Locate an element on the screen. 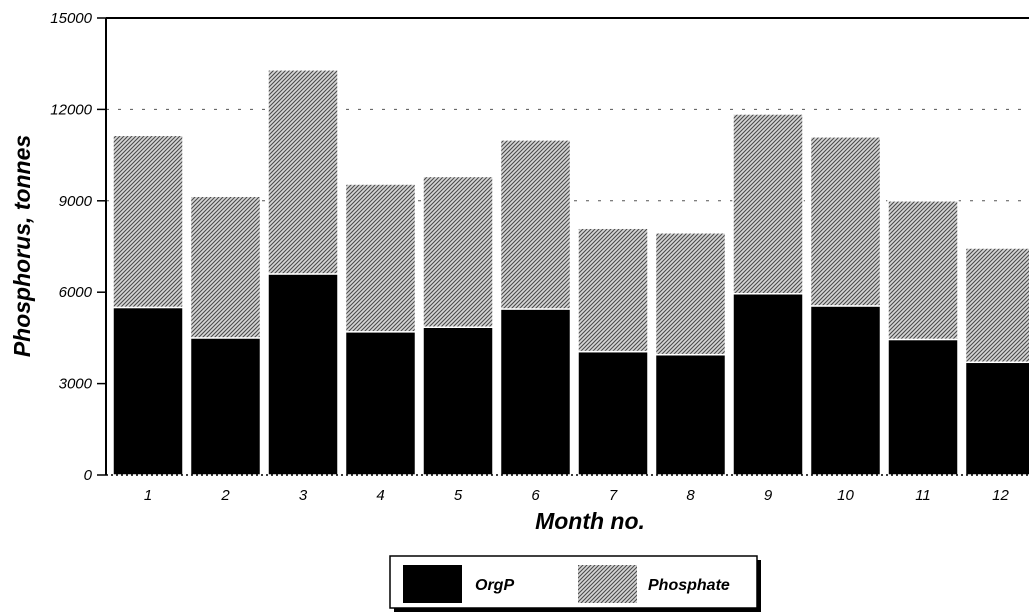  y-tick-label: 15000 is located at coordinates (71, 18).